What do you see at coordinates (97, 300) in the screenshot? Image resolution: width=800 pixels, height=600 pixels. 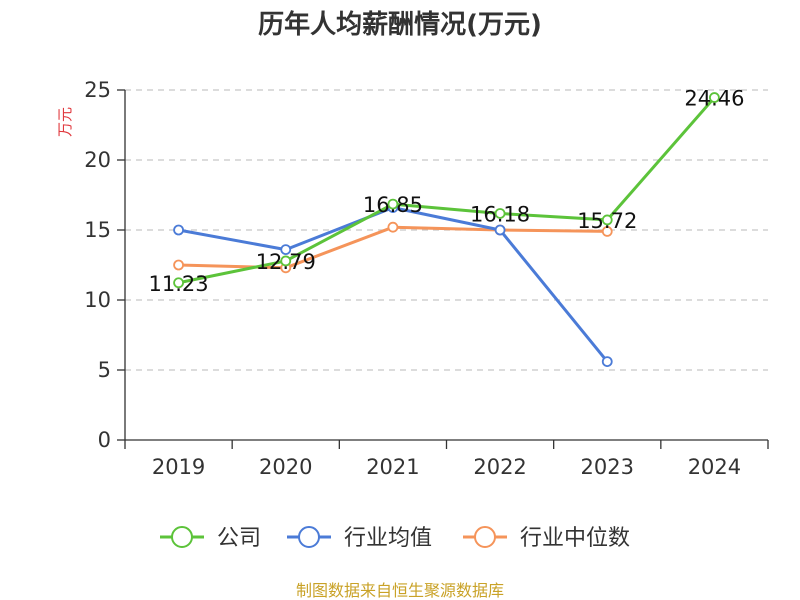 I see `y-tick-label: 10` at bounding box center [97, 300].